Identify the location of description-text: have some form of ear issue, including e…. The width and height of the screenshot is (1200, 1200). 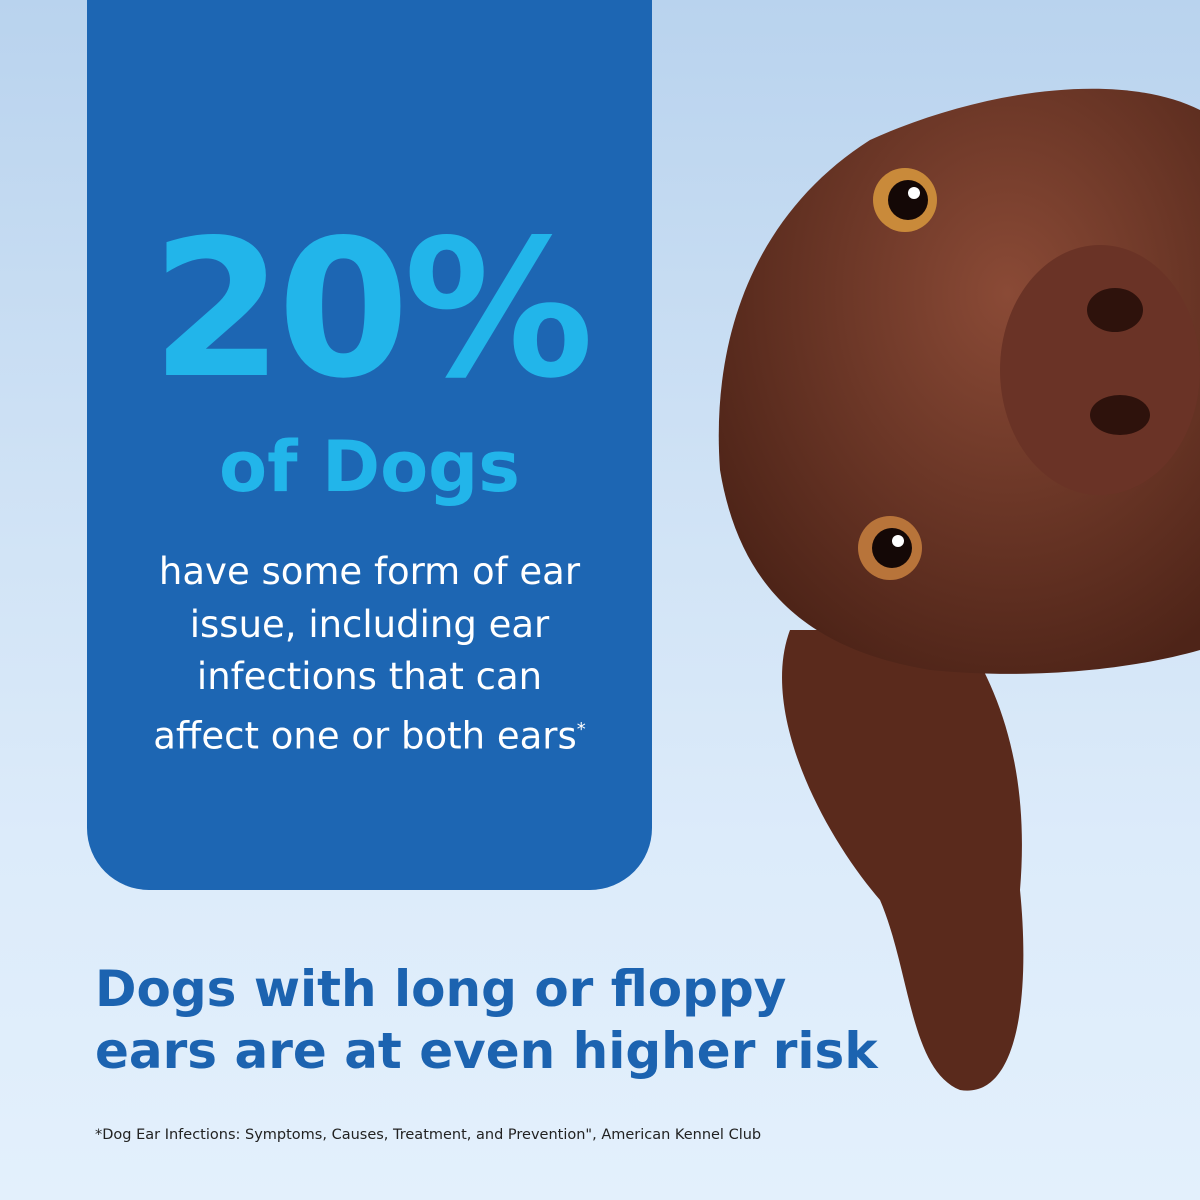
(367, 653).